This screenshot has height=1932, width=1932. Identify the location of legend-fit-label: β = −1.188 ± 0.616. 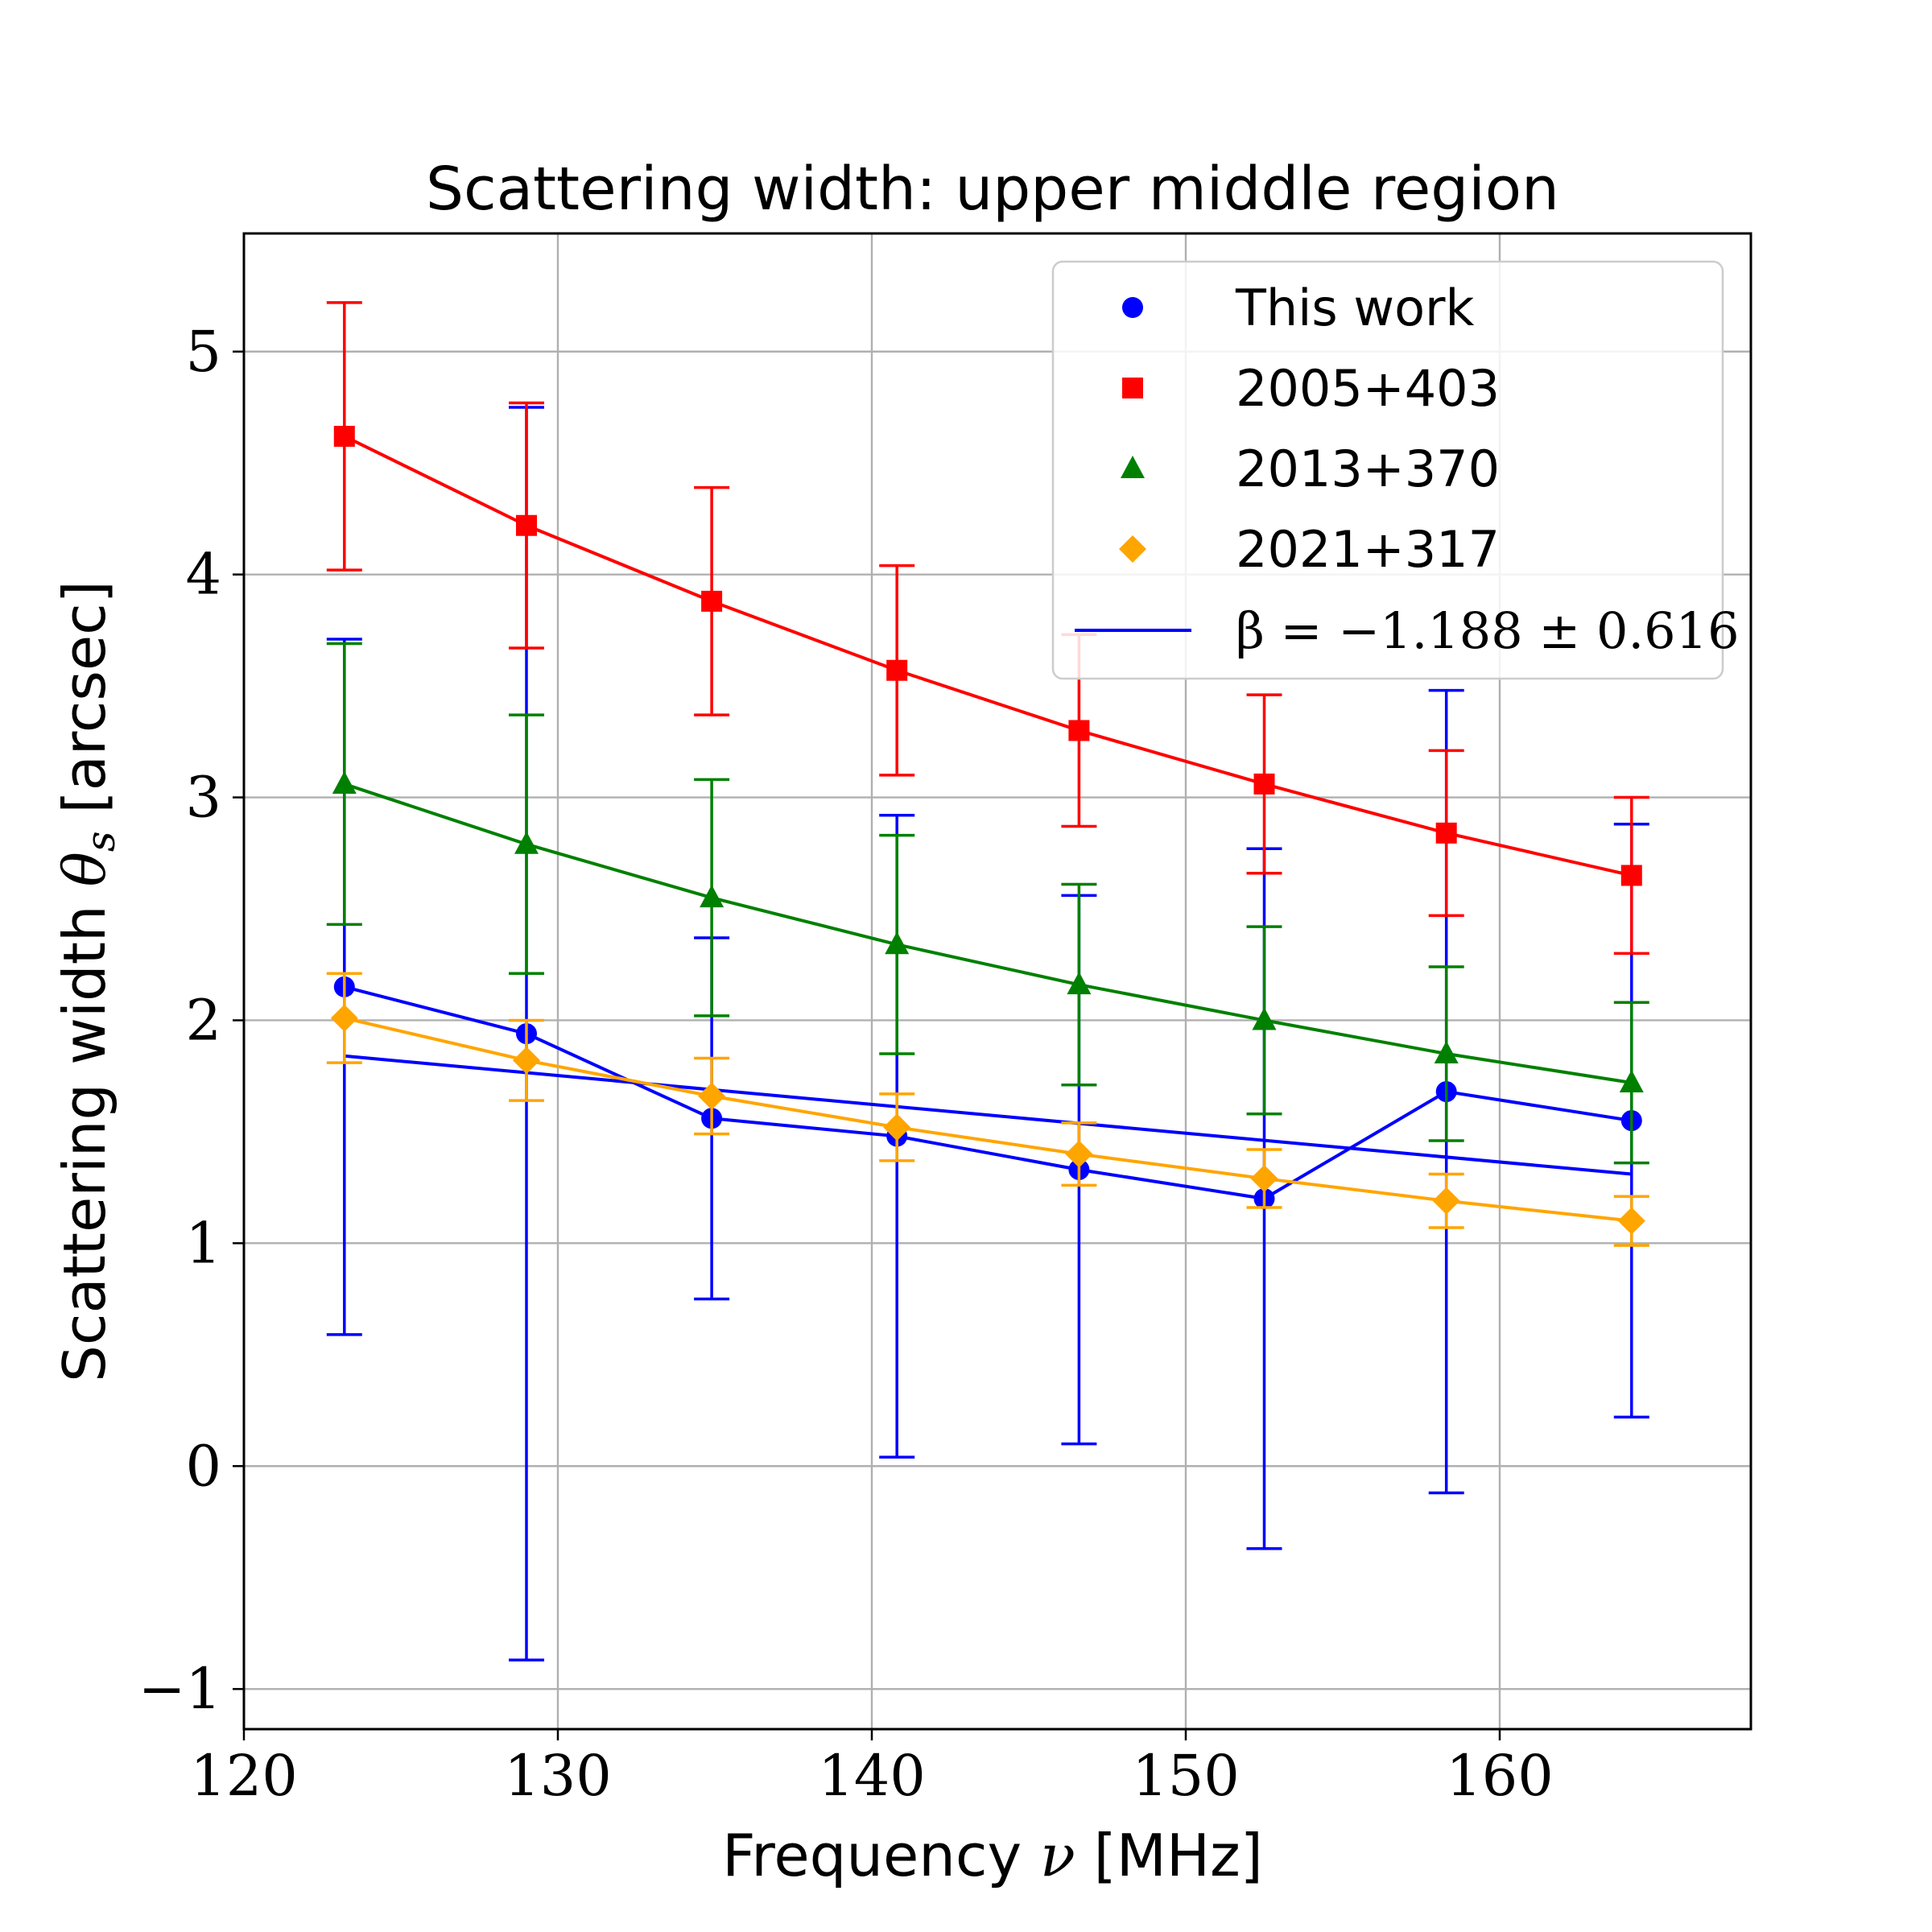
(1488, 630).